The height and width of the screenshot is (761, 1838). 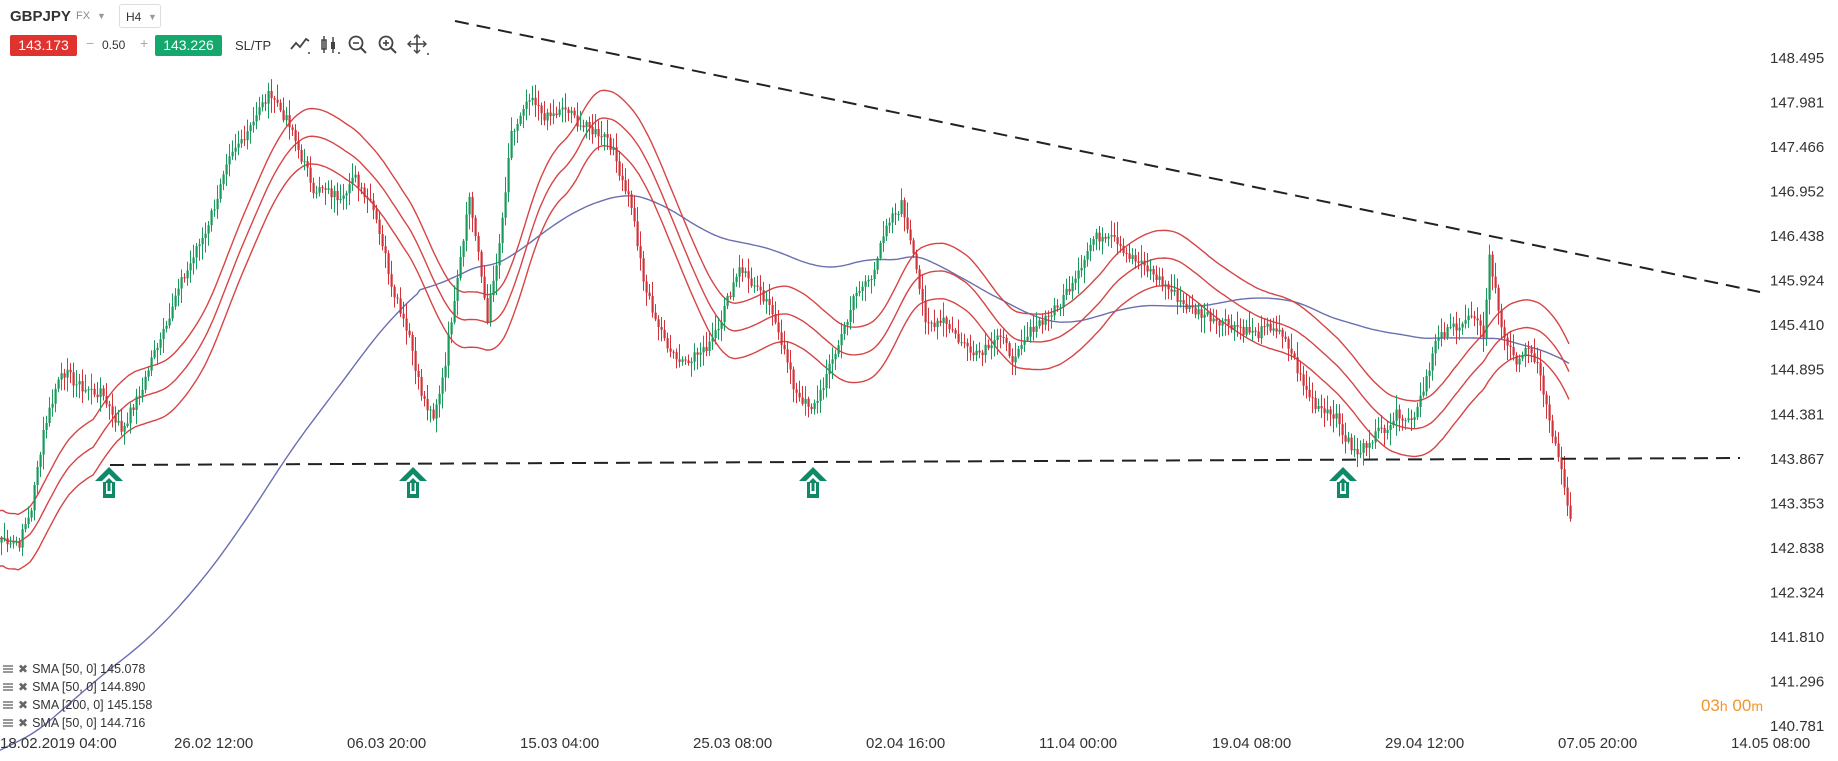 What do you see at coordinates (76, 723) in the screenshot?
I see `indicator-row: ✖ SMA [50, 0] 144.716` at bounding box center [76, 723].